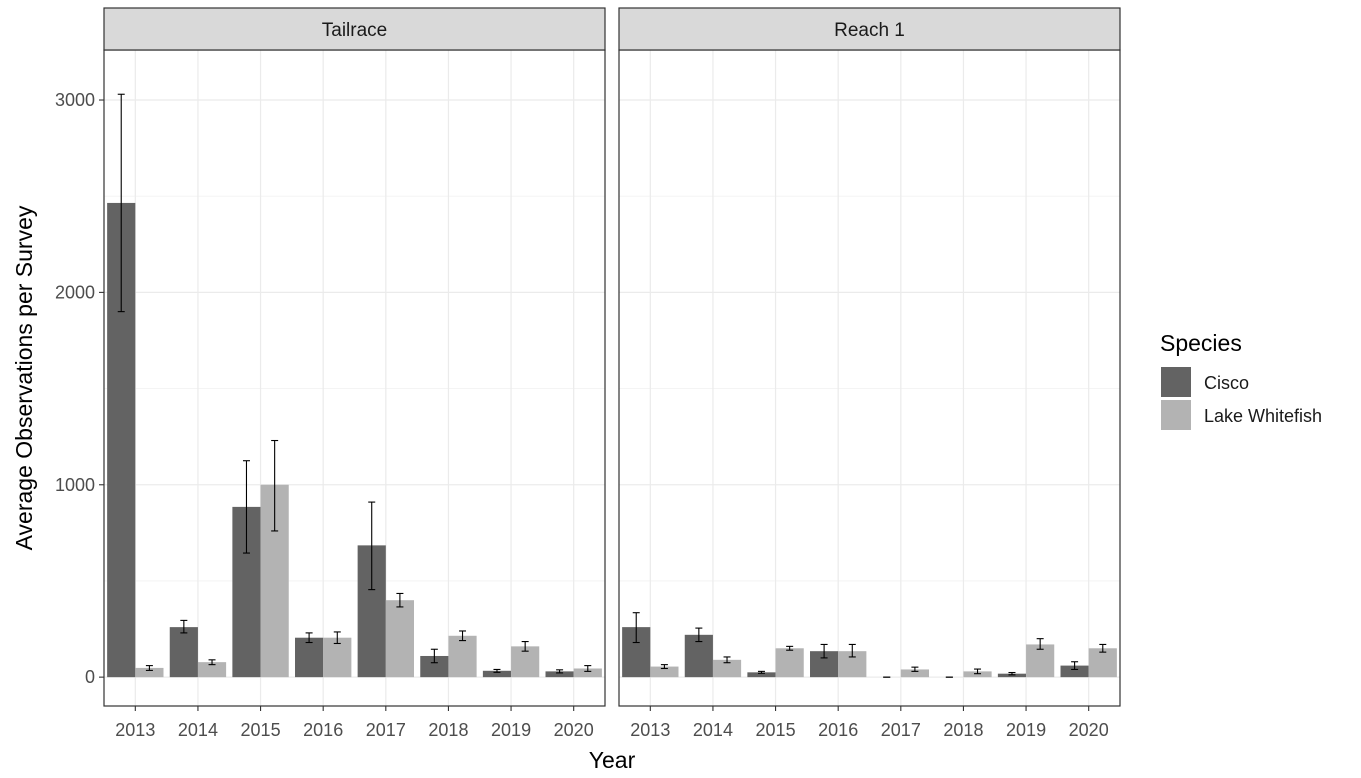 The image size is (1361, 778). What do you see at coordinates (434, 656) in the screenshot?
I see `error-bar-cisco-2018` at bounding box center [434, 656].